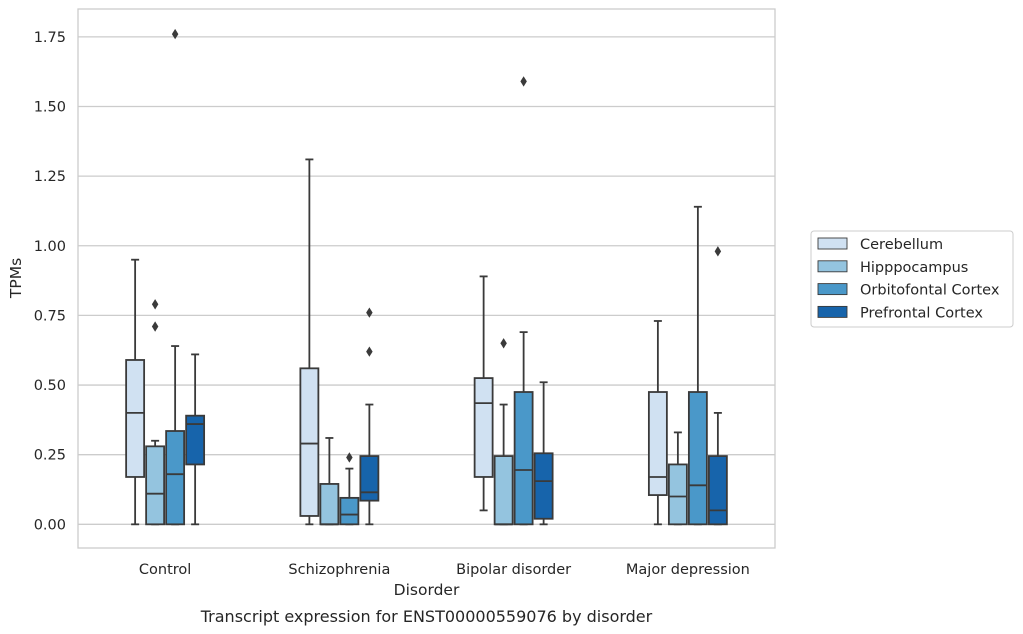  What do you see at coordinates (901, 245) in the screenshot?
I see `legend-label: Cerebellum` at bounding box center [901, 245].